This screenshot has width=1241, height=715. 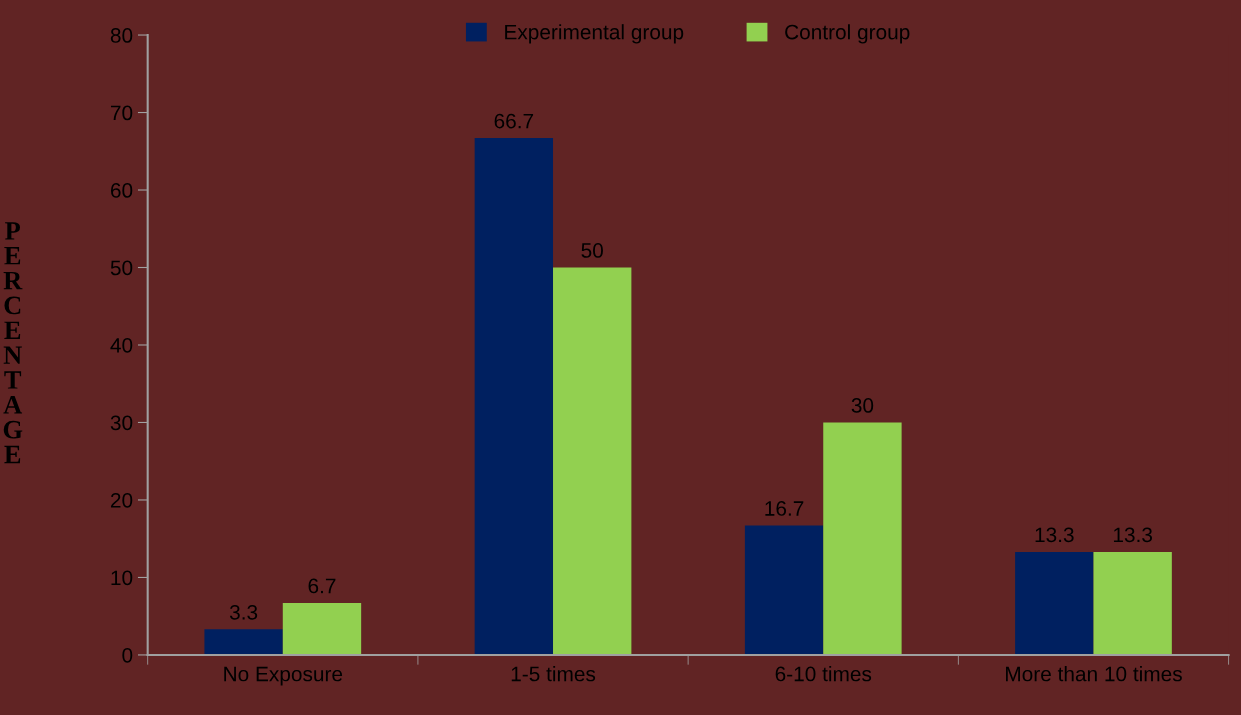 I want to click on data-label: 16.7, so click(x=784, y=508).